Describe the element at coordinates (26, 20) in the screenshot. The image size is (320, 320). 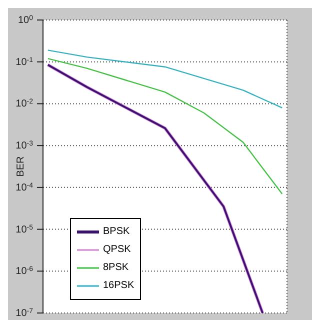
I see `y-tick-label: 10$^{0}$` at that location.